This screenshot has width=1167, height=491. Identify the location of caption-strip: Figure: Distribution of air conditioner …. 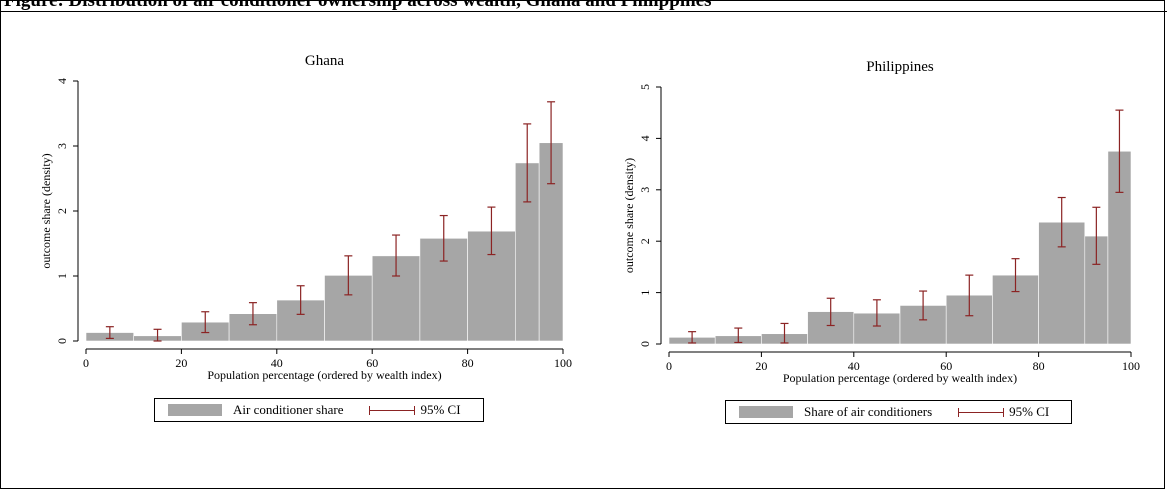
(583, 6).